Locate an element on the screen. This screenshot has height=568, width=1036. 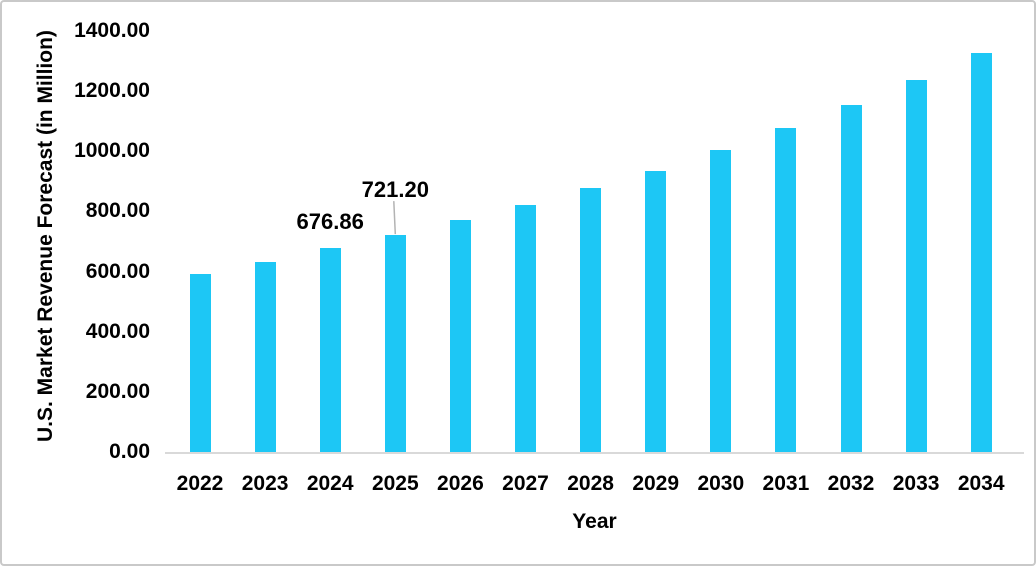
y-tick-label-1200.00: 1200.00 is located at coordinates (112, 91).